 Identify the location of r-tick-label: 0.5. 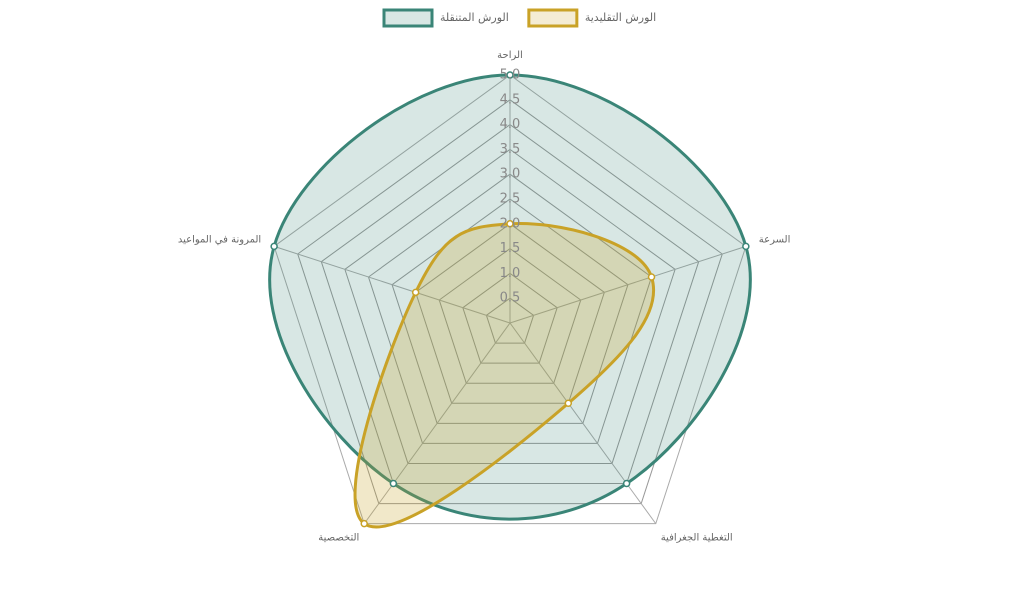
(510, 298).